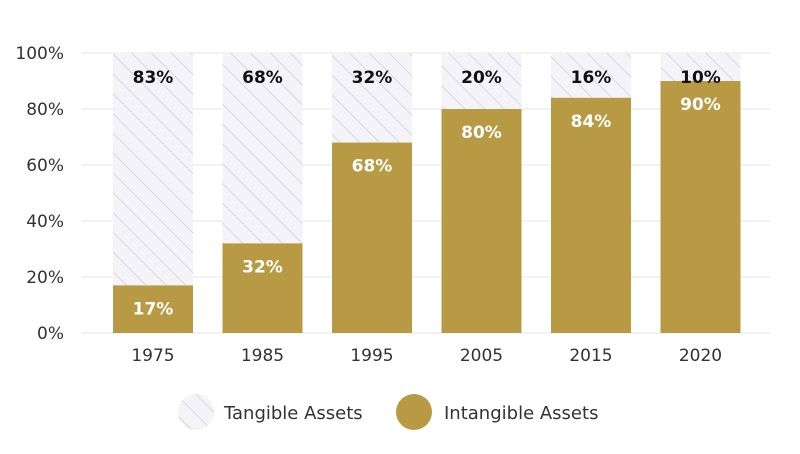  What do you see at coordinates (372, 237) in the screenshot?
I see `bar-intangible-1995` at bounding box center [372, 237].